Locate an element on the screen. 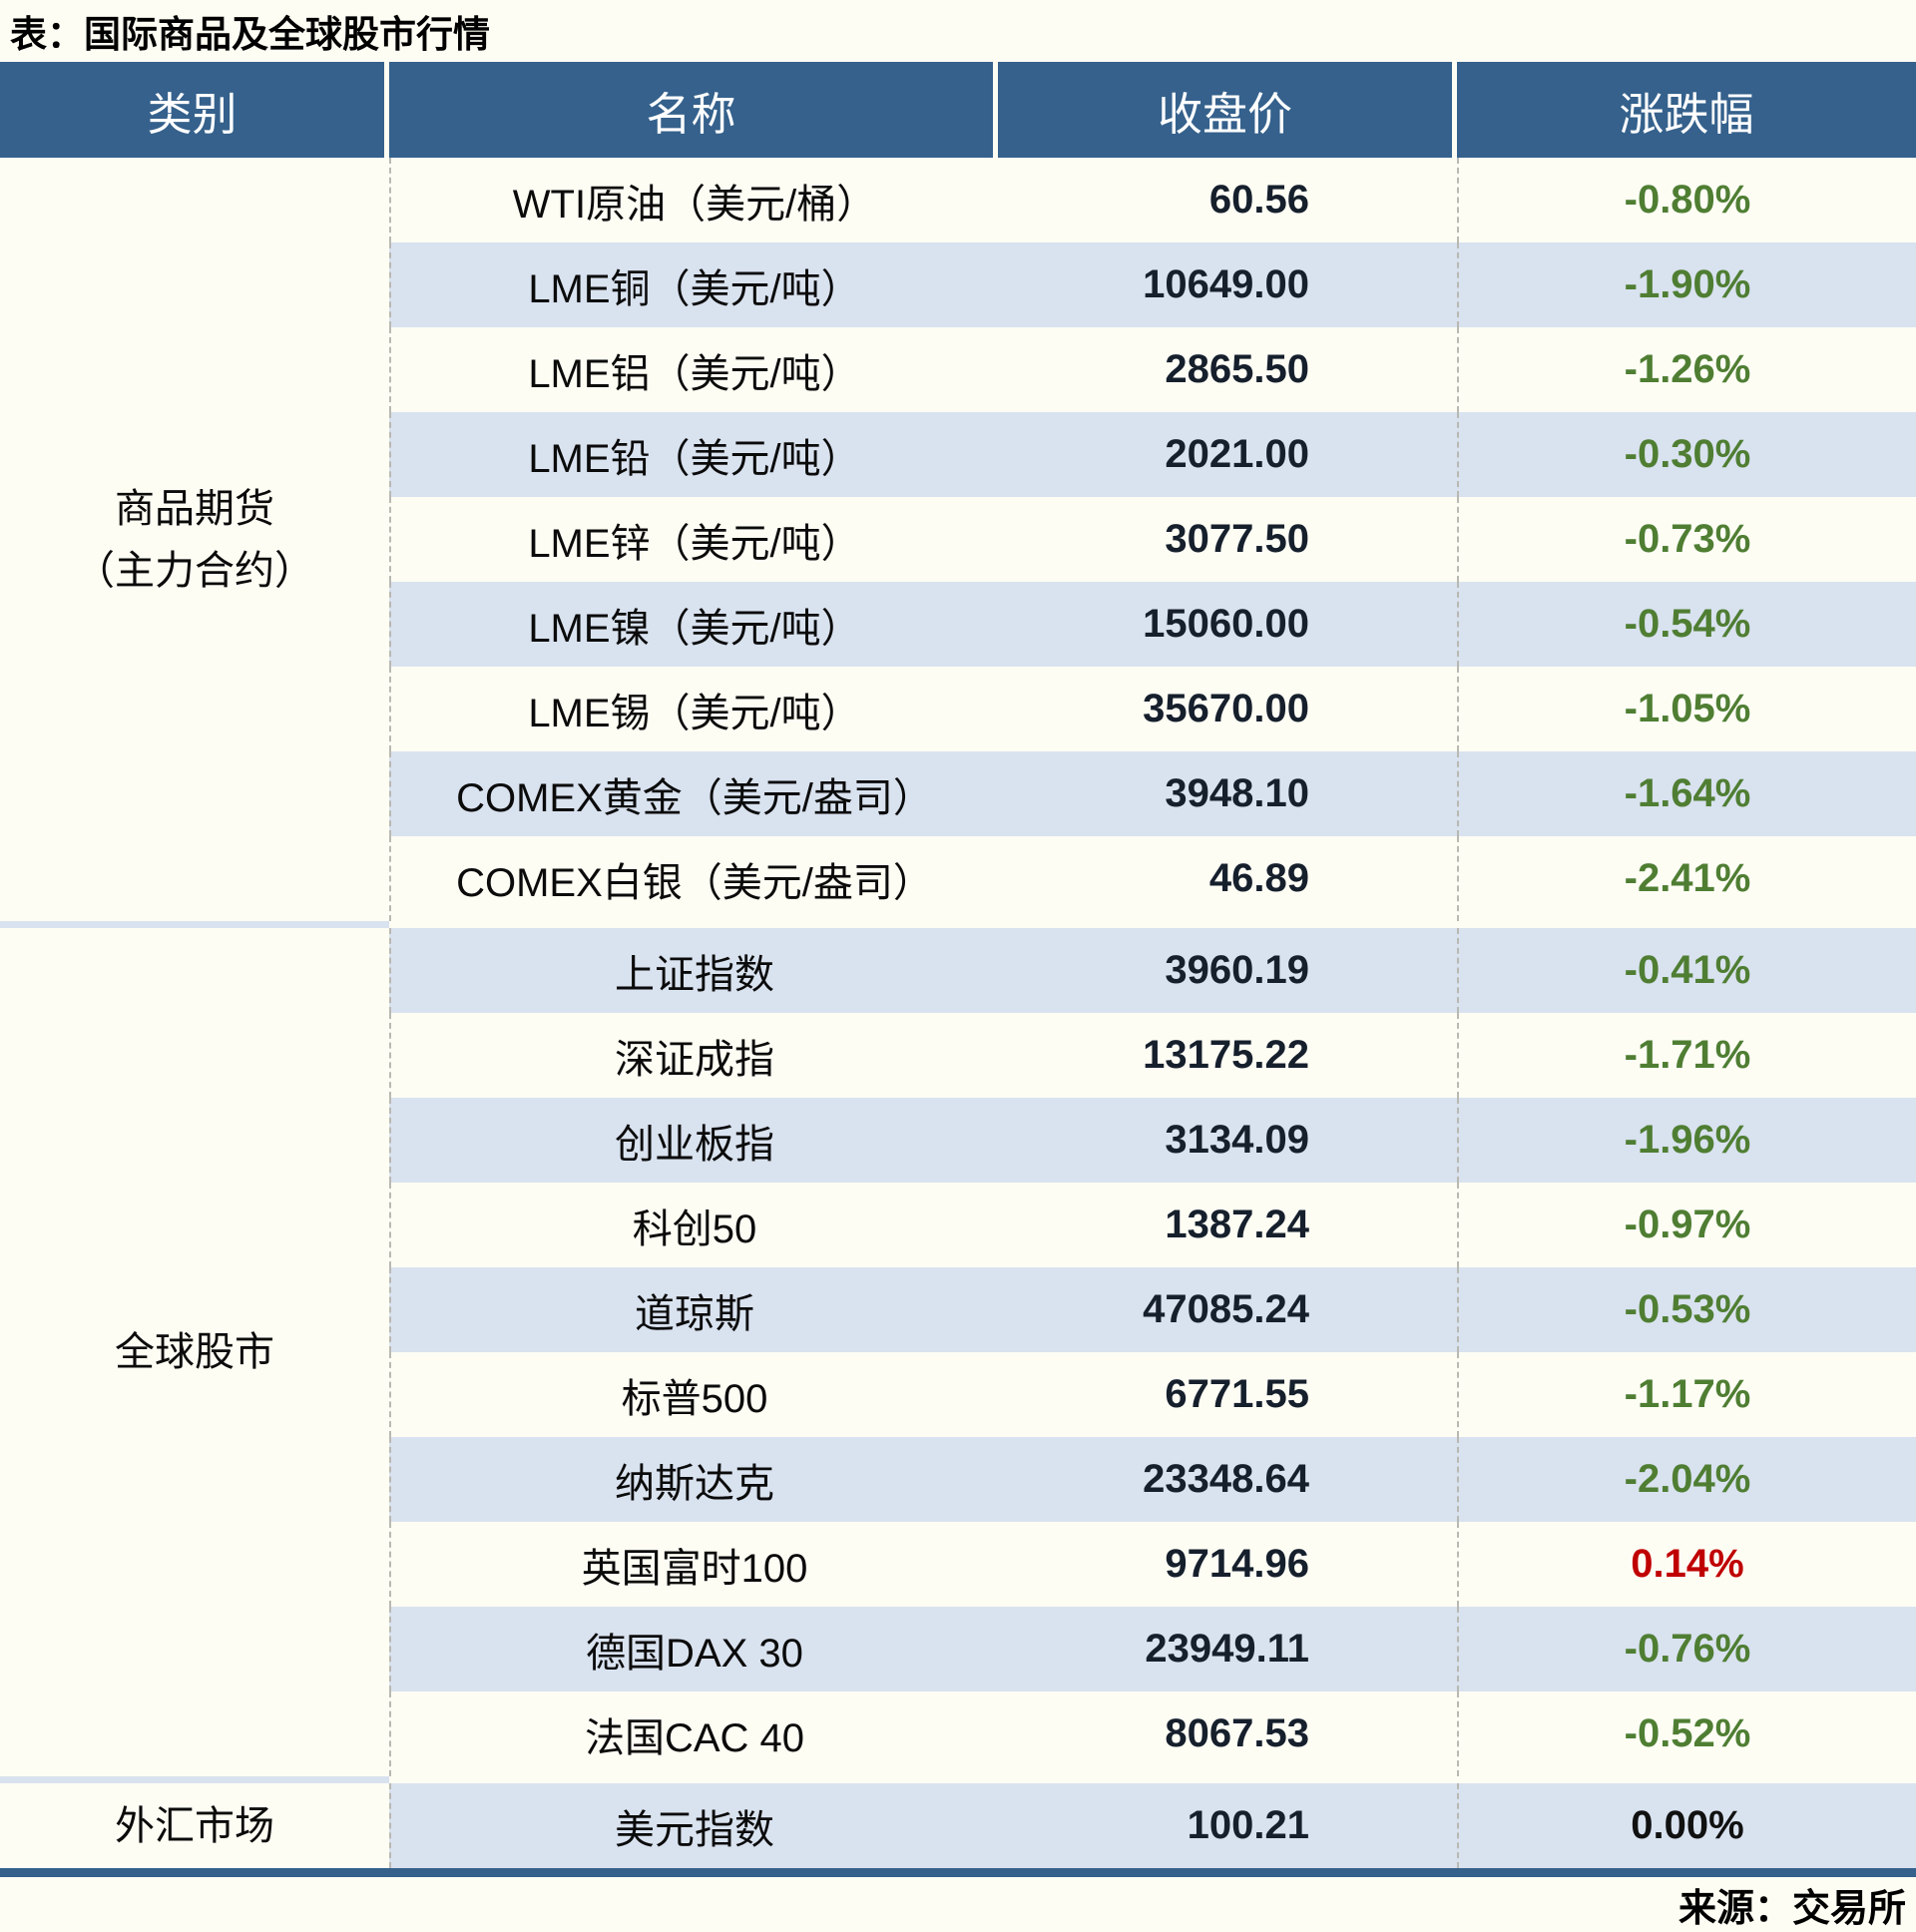 The image size is (1916, 1932). change-percent: -0.53% is located at coordinates (1686, 1309).